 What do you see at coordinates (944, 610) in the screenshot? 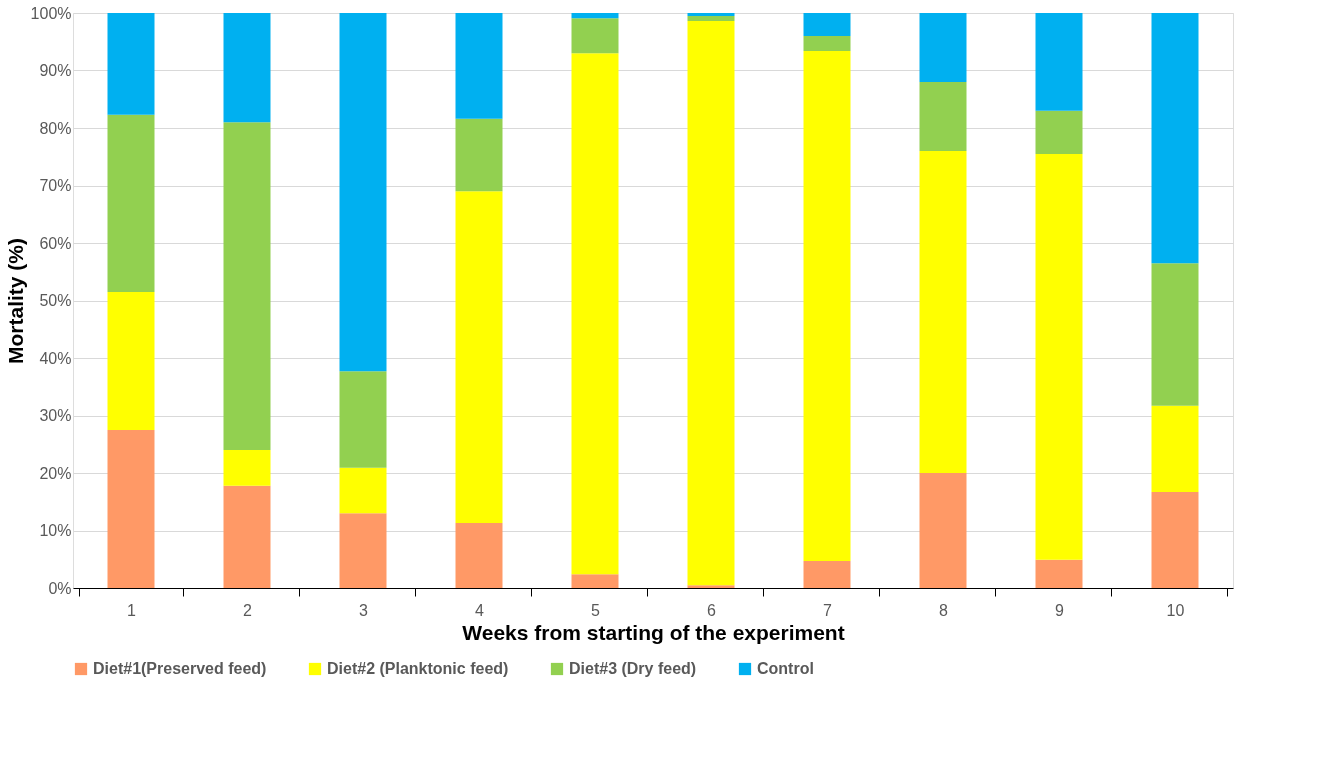
I see `x-tick-label: 8` at bounding box center [944, 610].